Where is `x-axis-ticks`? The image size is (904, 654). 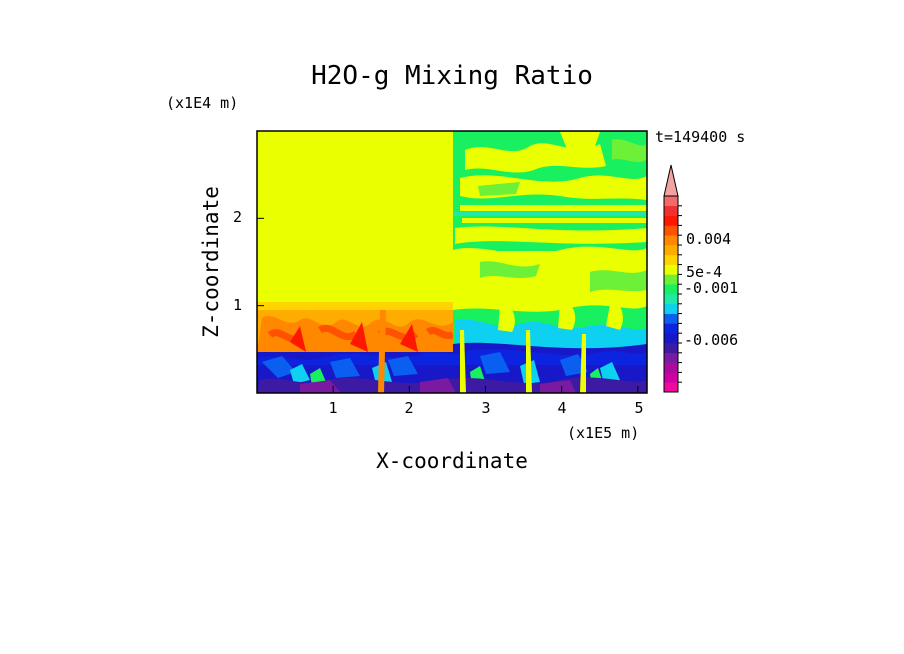
x-axis-ticks is located at coordinates (485, 389).